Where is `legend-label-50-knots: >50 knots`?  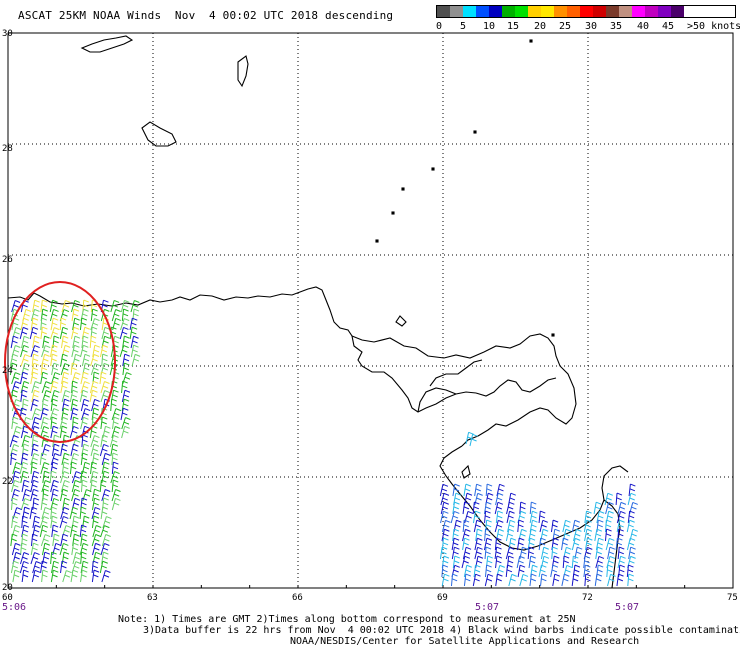
legend-label-50-knots: >50 knots is located at coordinates (713, 26).